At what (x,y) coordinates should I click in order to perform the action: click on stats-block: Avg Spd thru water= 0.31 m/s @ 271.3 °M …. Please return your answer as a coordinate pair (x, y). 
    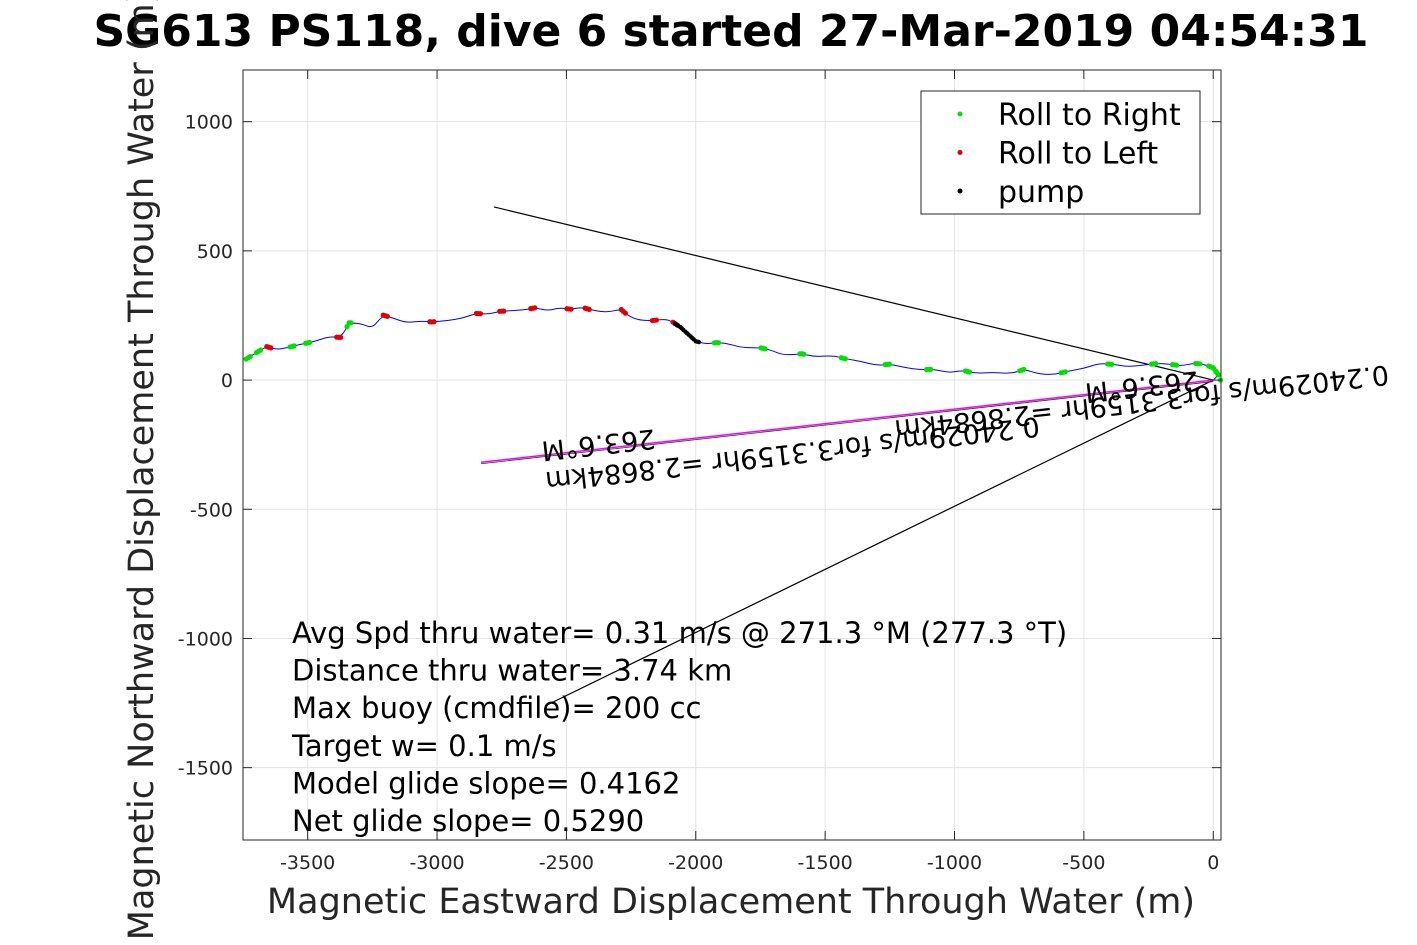
    Looking at the image, I should click on (679, 727).